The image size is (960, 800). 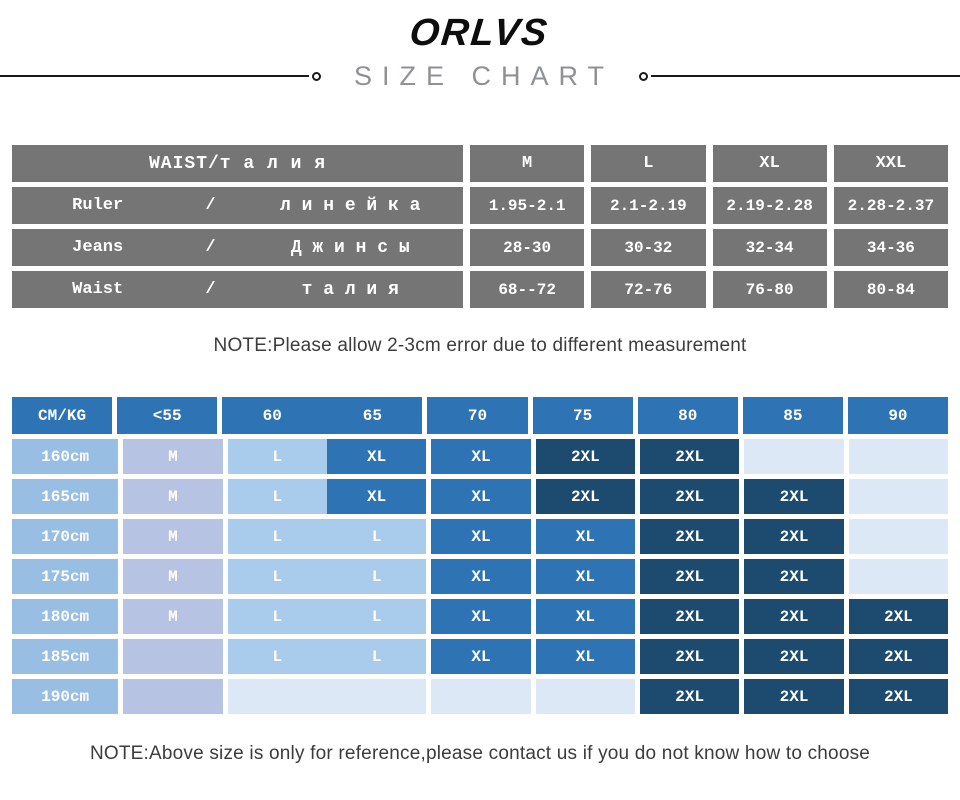 What do you see at coordinates (65, 656) in the screenshot?
I see `grid-row-label: 185cm` at bounding box center [65, 656].